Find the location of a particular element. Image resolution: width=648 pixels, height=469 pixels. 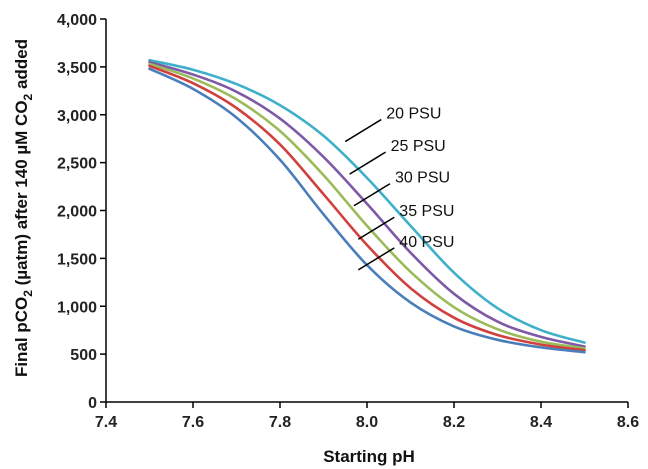

series-annotation-label: 35 PSU is located at coordinates (426, 211).